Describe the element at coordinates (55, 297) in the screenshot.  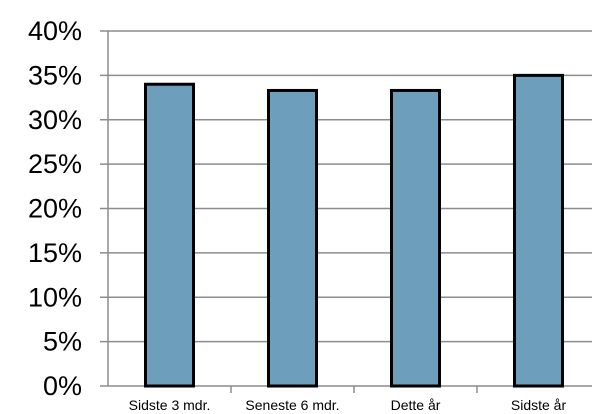
I see `y-tick-label: 10%` at that location.